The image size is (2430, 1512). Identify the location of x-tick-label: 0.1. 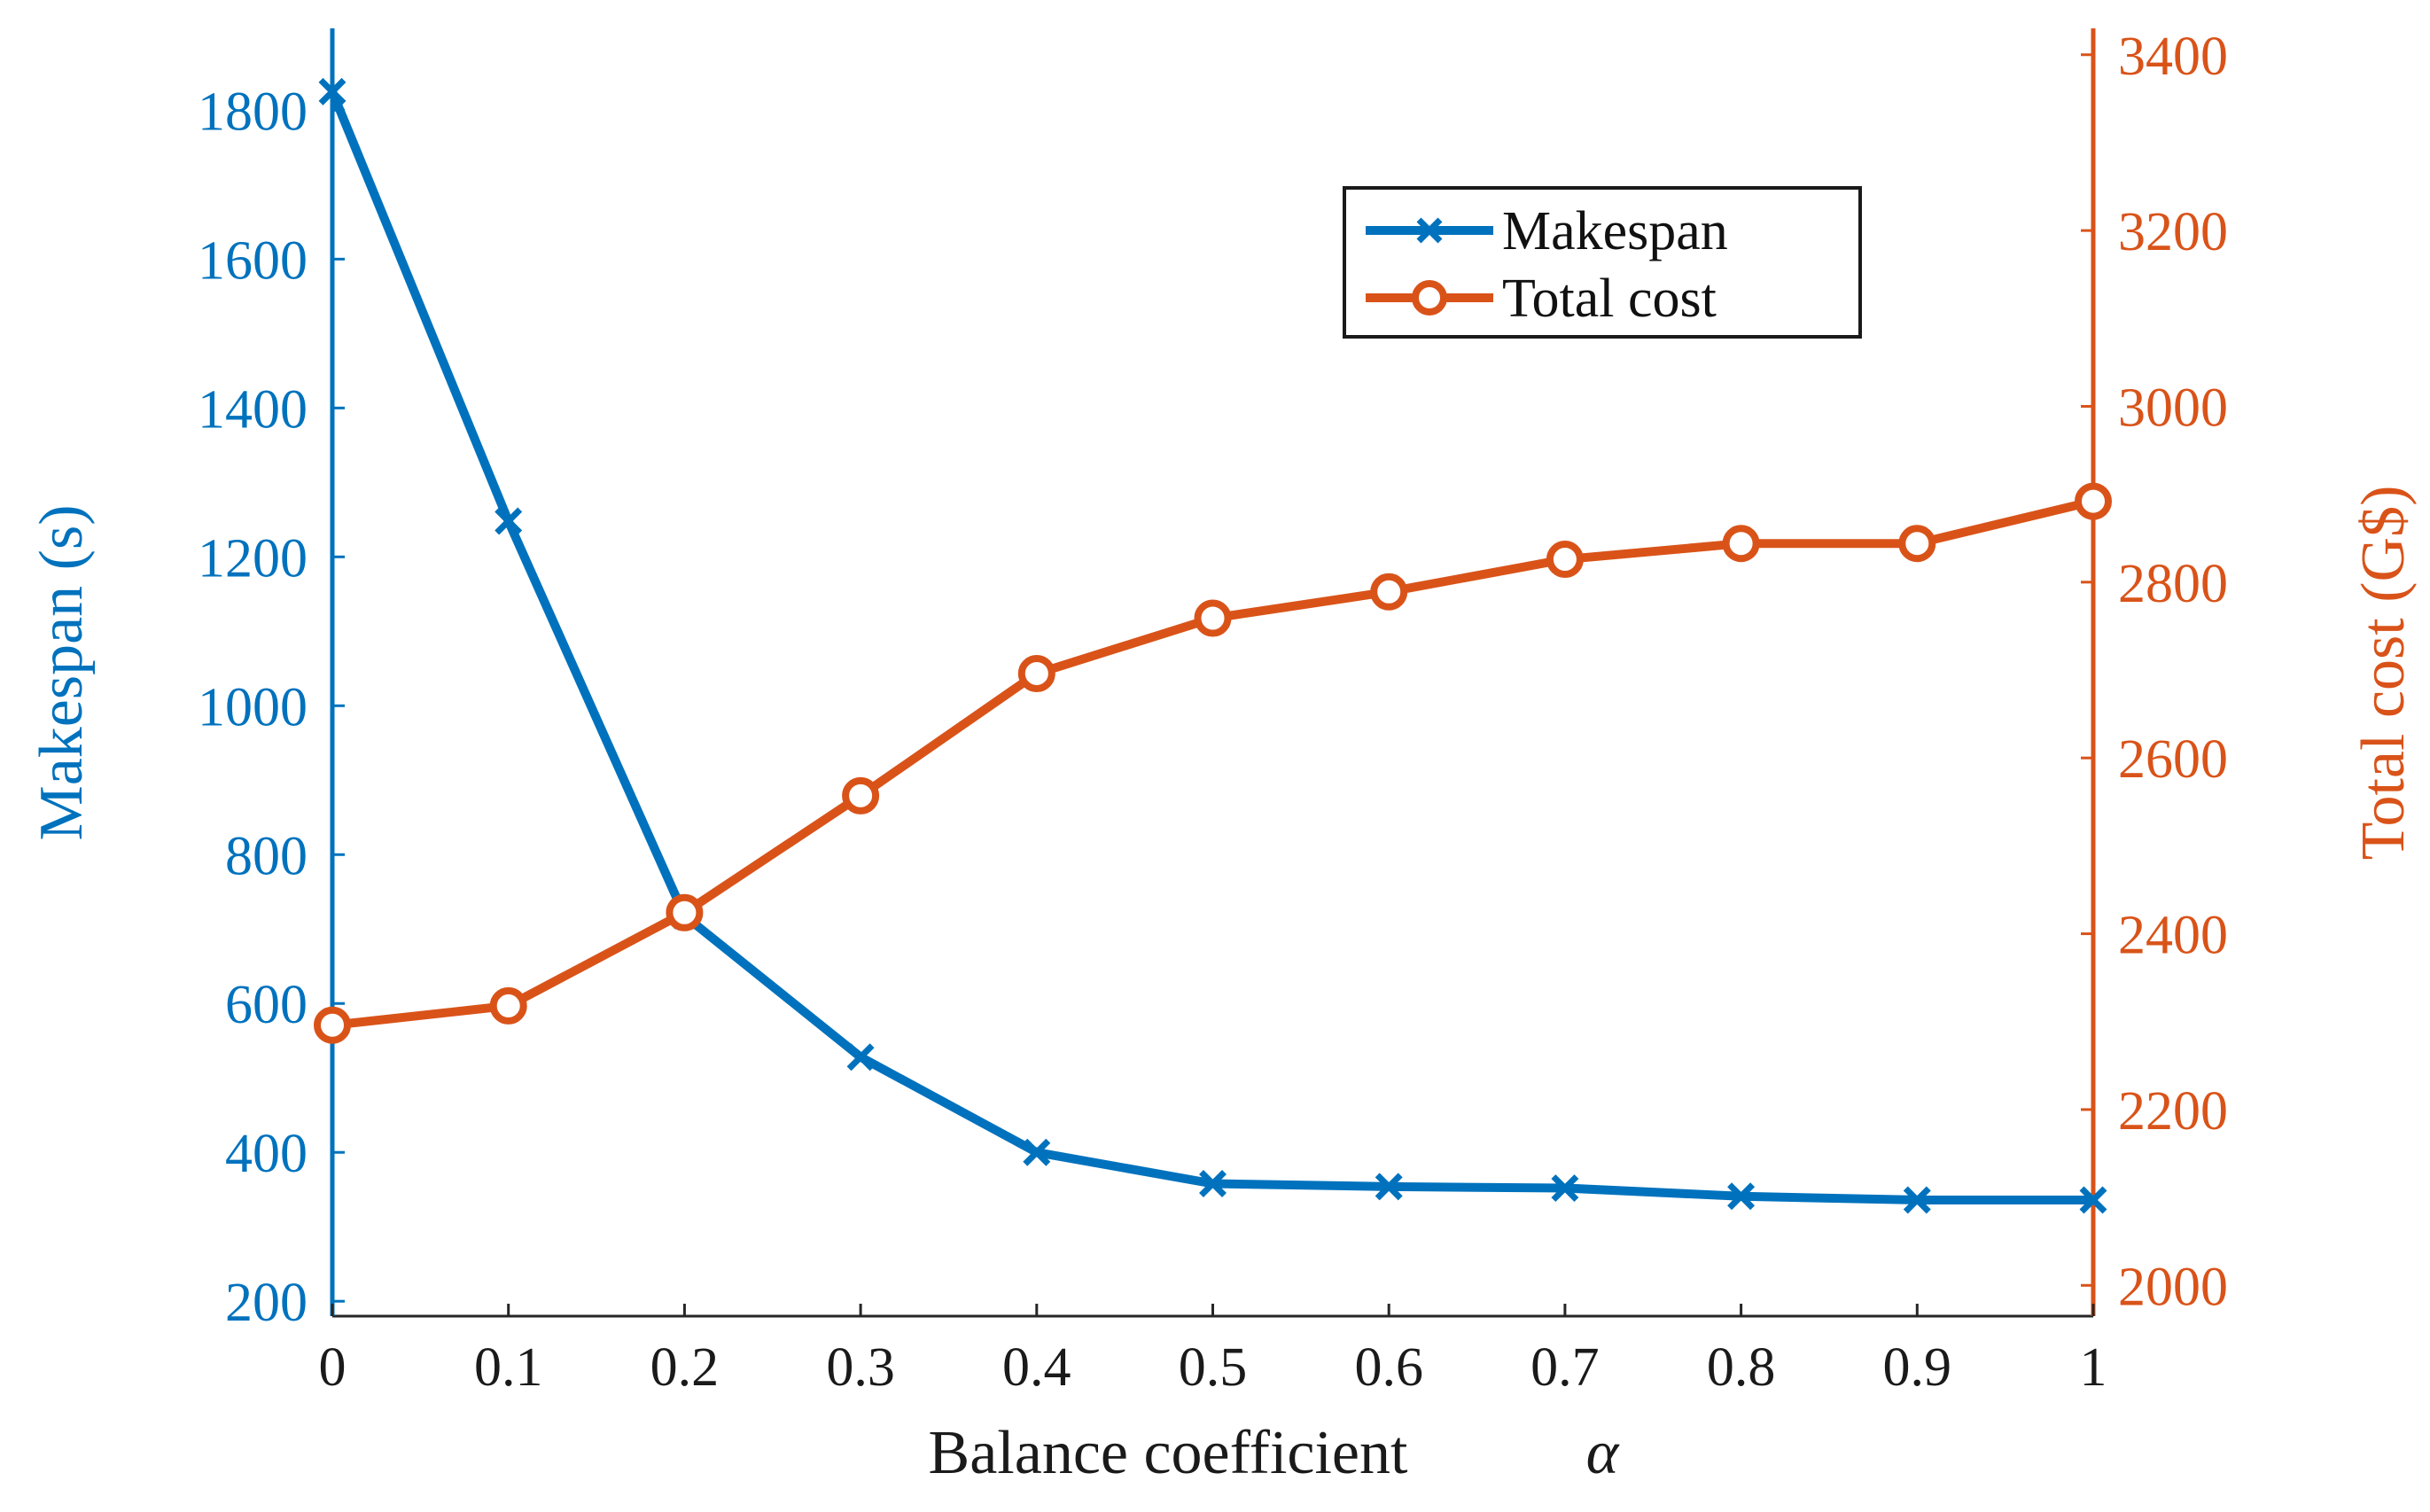
(509, 1368).